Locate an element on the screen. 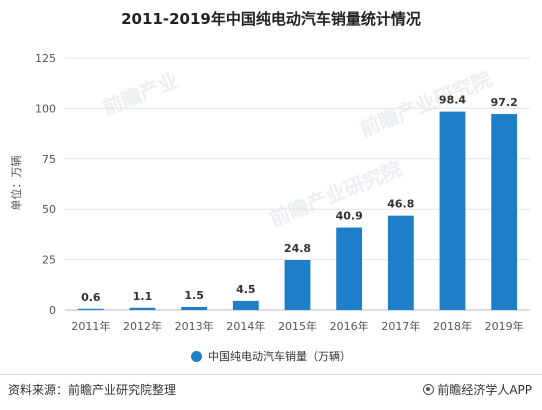  y-tick-label: 125 is located at coordinates (45, 58).